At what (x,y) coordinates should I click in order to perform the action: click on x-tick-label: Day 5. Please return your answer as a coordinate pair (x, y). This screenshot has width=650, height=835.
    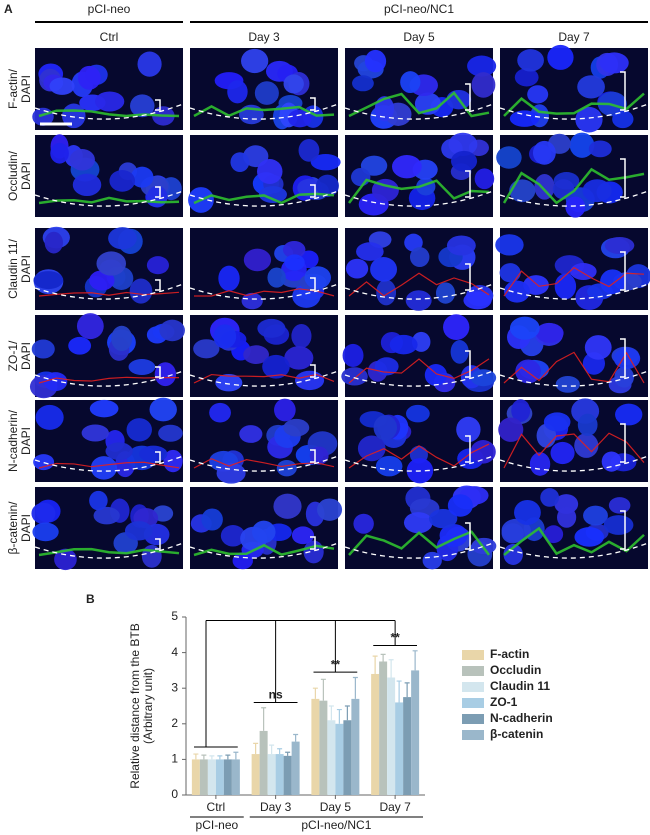
    Looking at the image, I should click on (336, 807).